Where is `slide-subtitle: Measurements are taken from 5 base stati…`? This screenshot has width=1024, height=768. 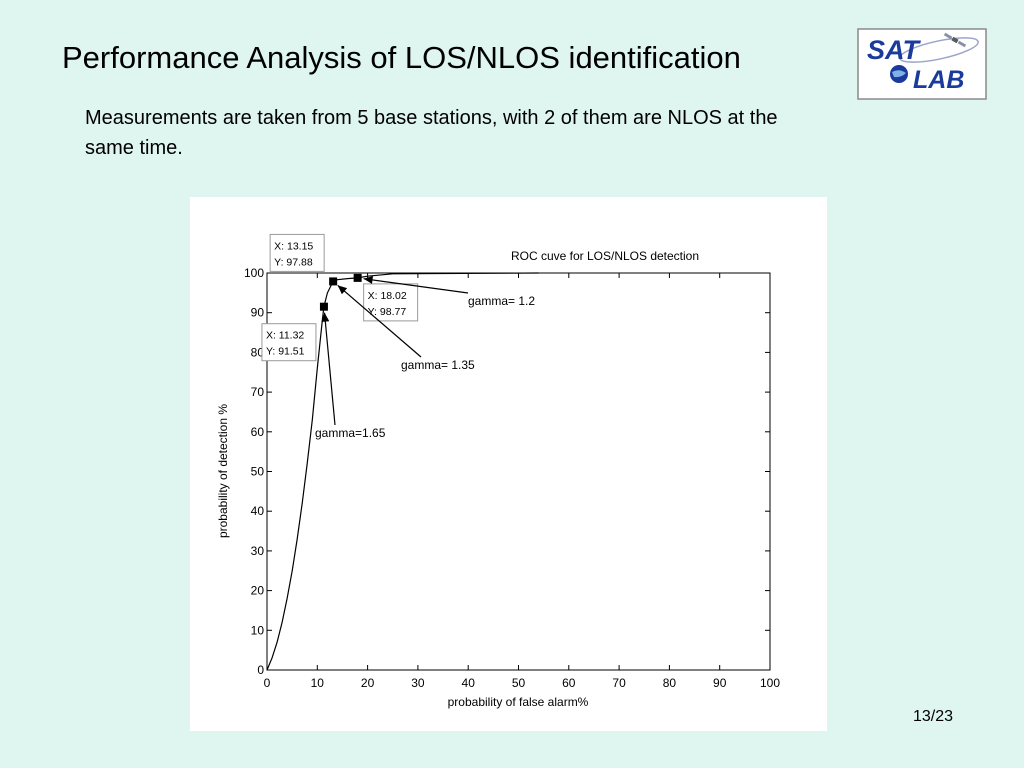 slide-subtitle: Measurements are taken from 5 base stati… is located at coordinates (431, 133).